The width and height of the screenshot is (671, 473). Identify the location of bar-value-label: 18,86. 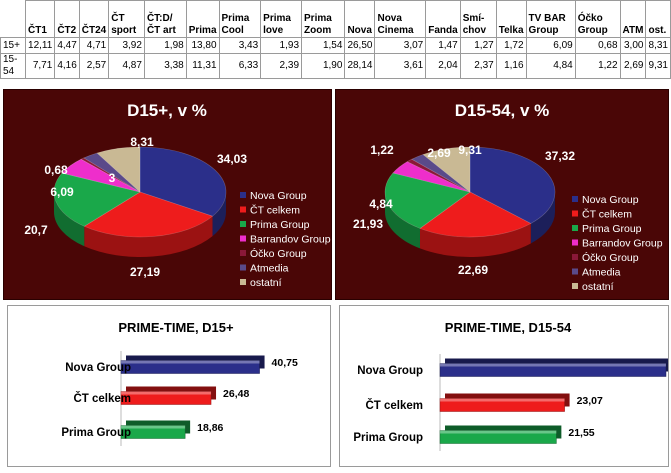
(210, 428).